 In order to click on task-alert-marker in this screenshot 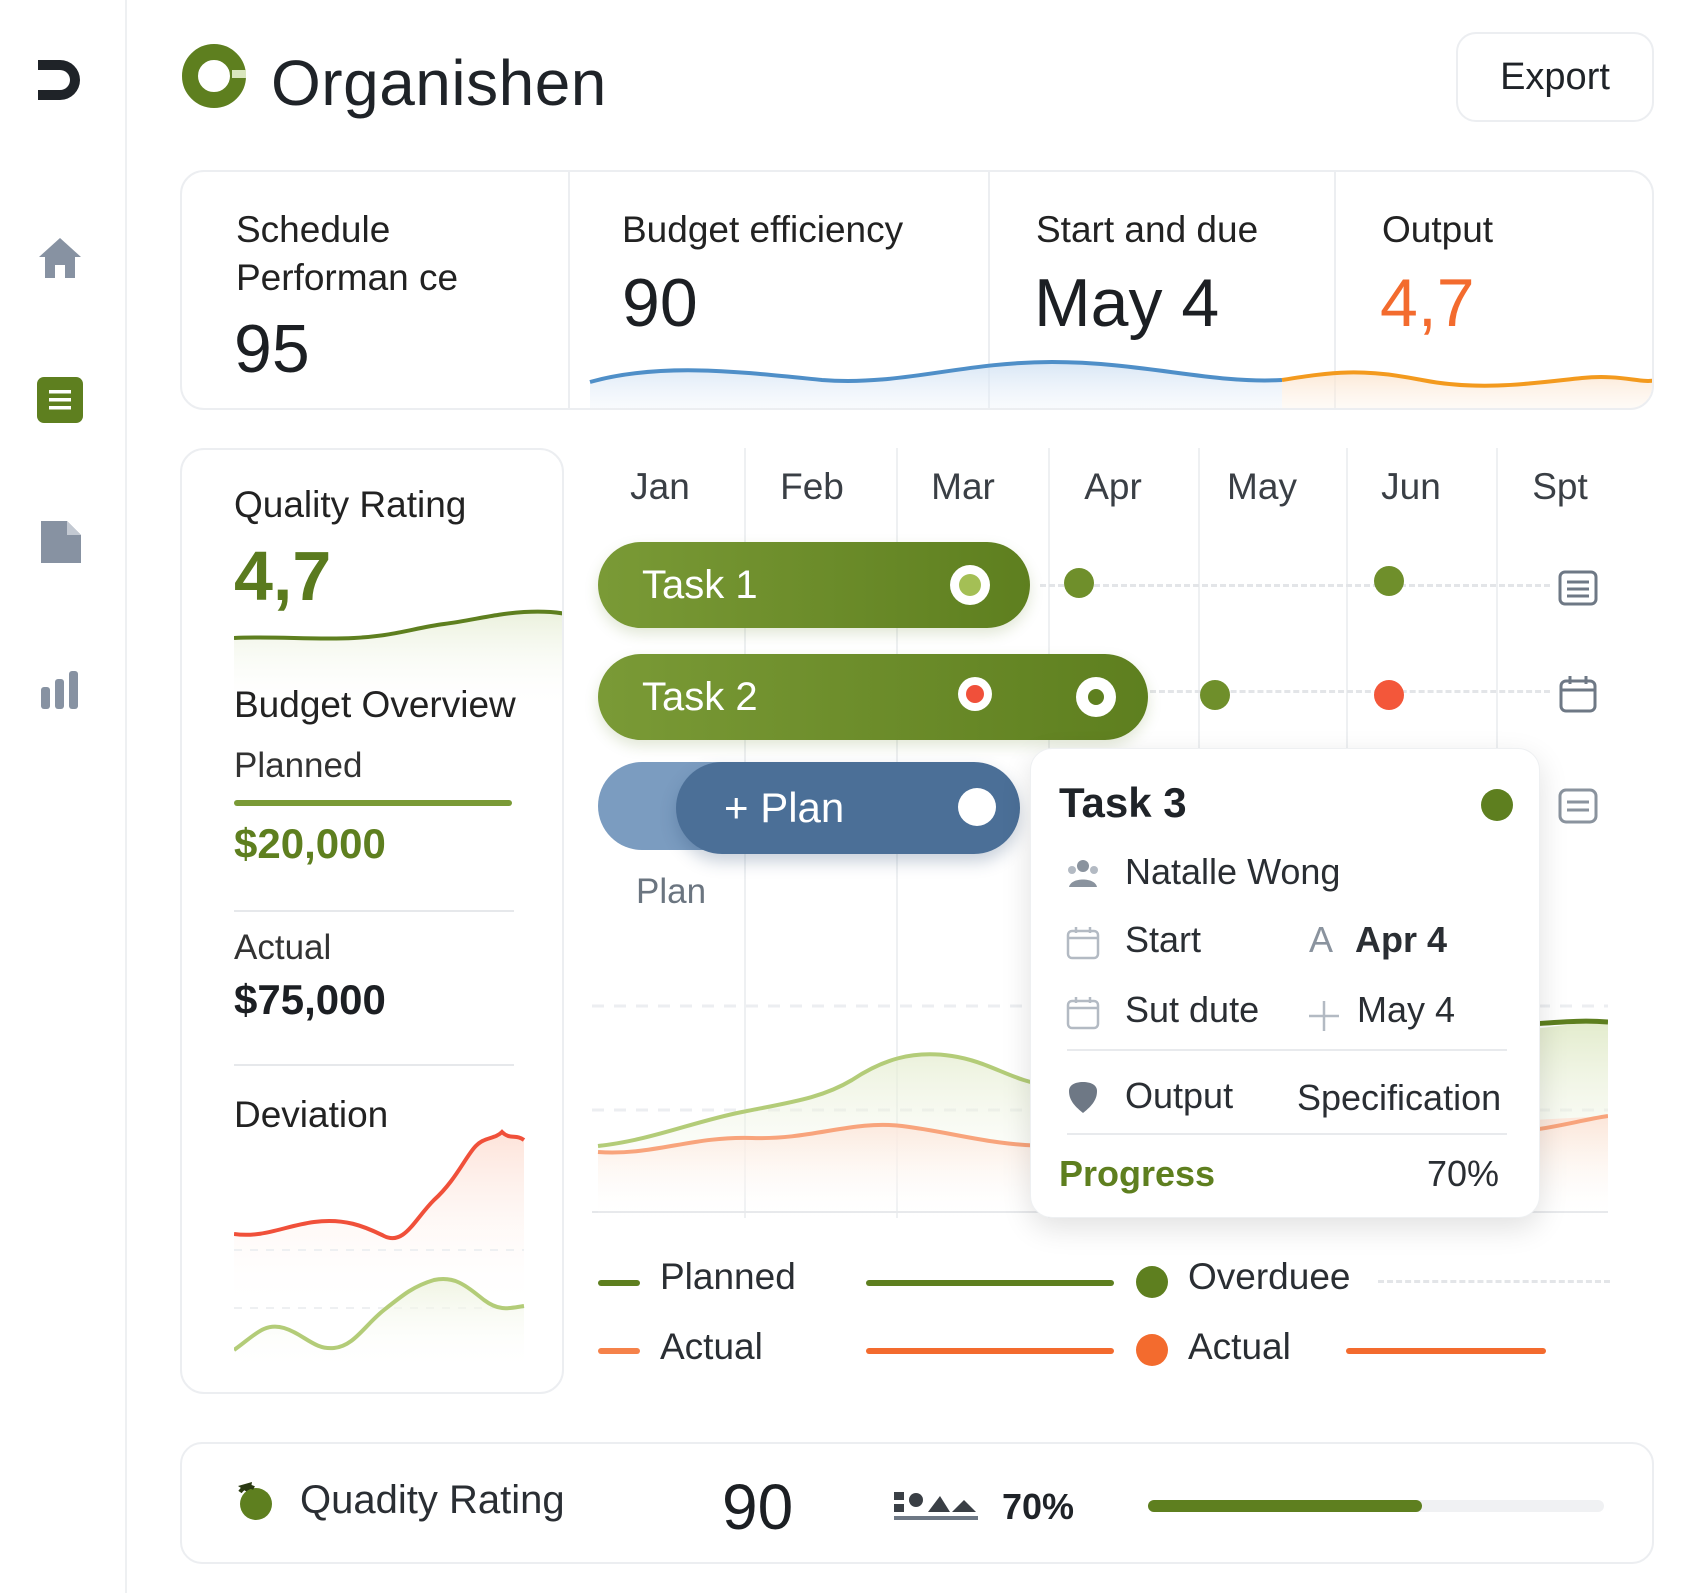, I will do `click(975, 694)`.